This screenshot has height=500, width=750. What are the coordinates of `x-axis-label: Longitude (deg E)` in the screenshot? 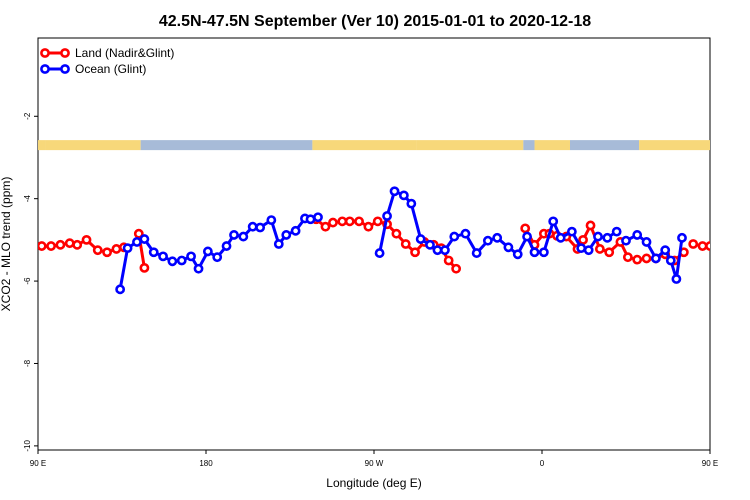 It's located at (373, 483).